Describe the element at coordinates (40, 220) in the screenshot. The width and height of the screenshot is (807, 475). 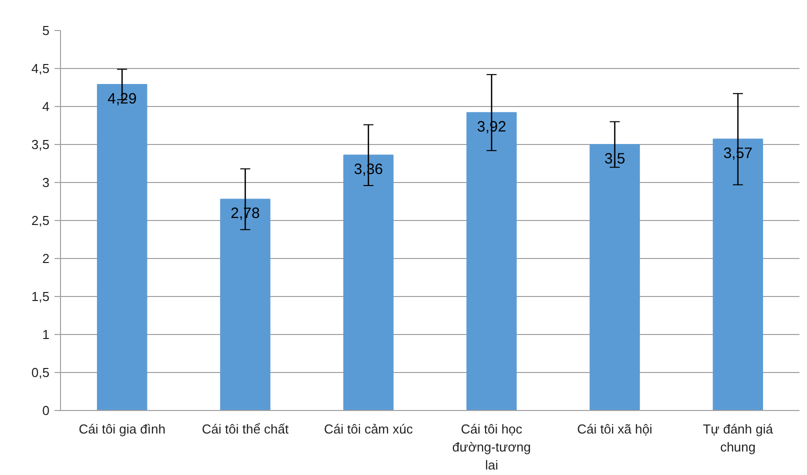
I see `y-tick-label: 2,5` at that location.